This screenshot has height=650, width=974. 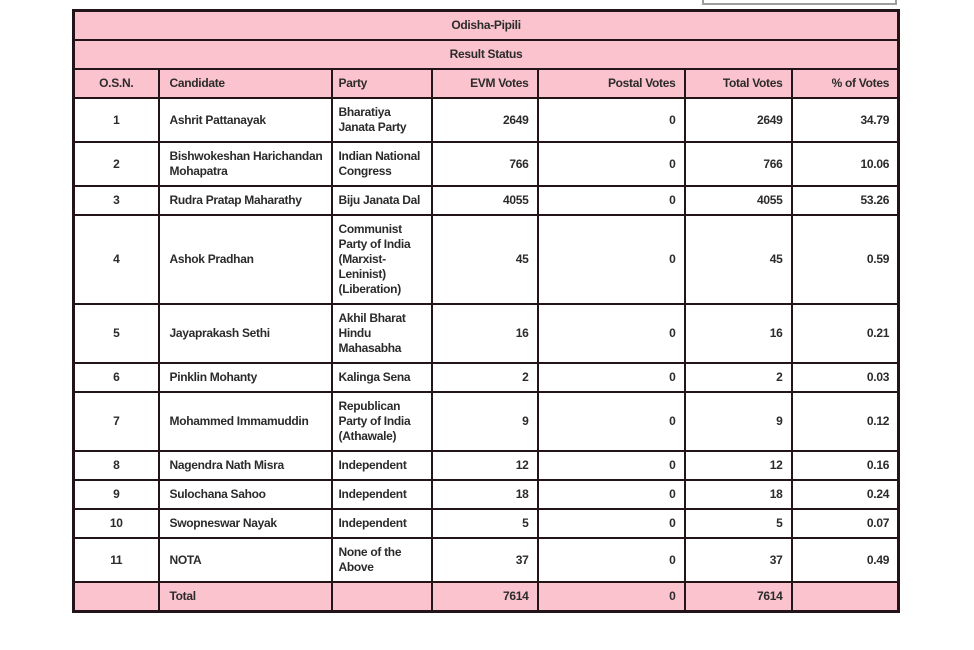 I want to click on osn-cell: 4, so click(x=116, y=259).